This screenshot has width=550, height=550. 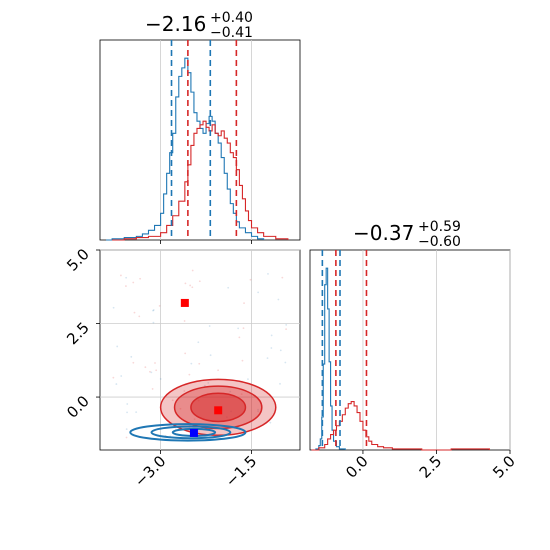 What do you see at coordinates (231, 18) in the screenshot?
I see `param1-title-plus: +0.40` at bounding box center [231, 18].